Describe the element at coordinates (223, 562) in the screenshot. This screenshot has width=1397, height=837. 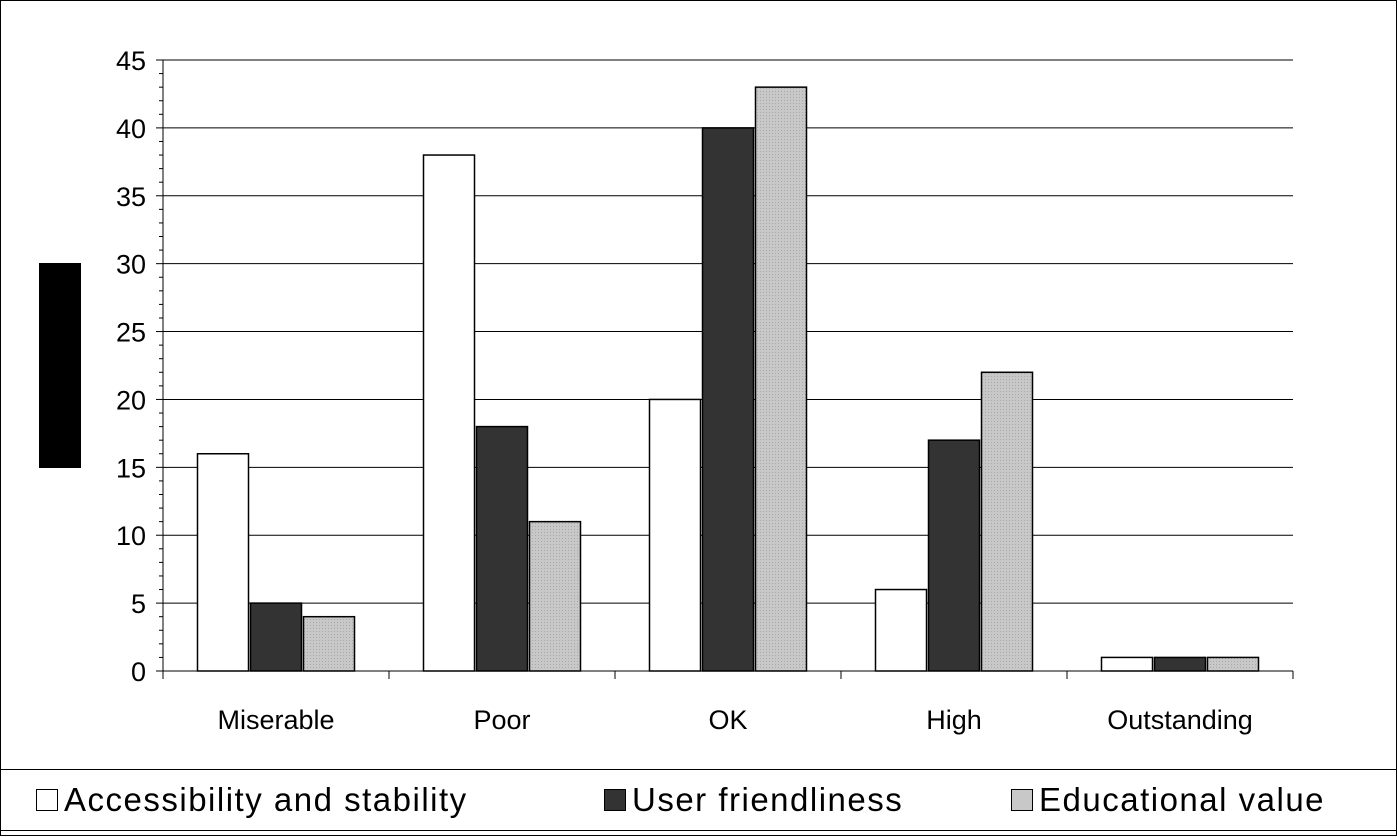
I see `bar-accessibility-and-stability-miserable` at that location.